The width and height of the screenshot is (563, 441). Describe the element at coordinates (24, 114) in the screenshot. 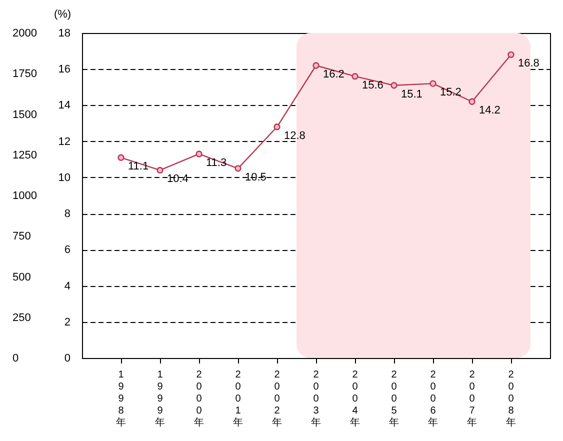

I see `y2-tick-label: 1500` at that location.